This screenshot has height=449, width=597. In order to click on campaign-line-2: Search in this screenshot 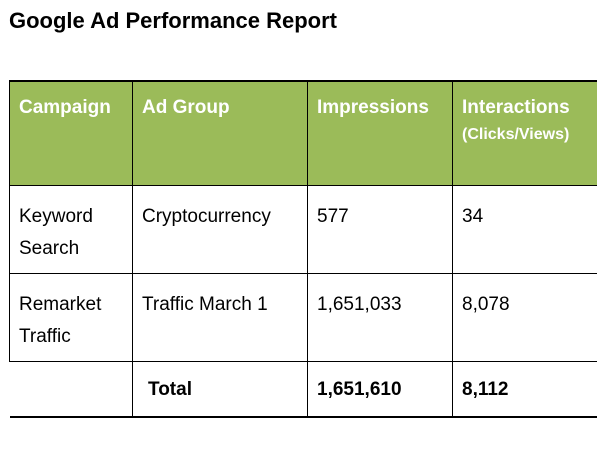, I will do `click(49, 248)`.